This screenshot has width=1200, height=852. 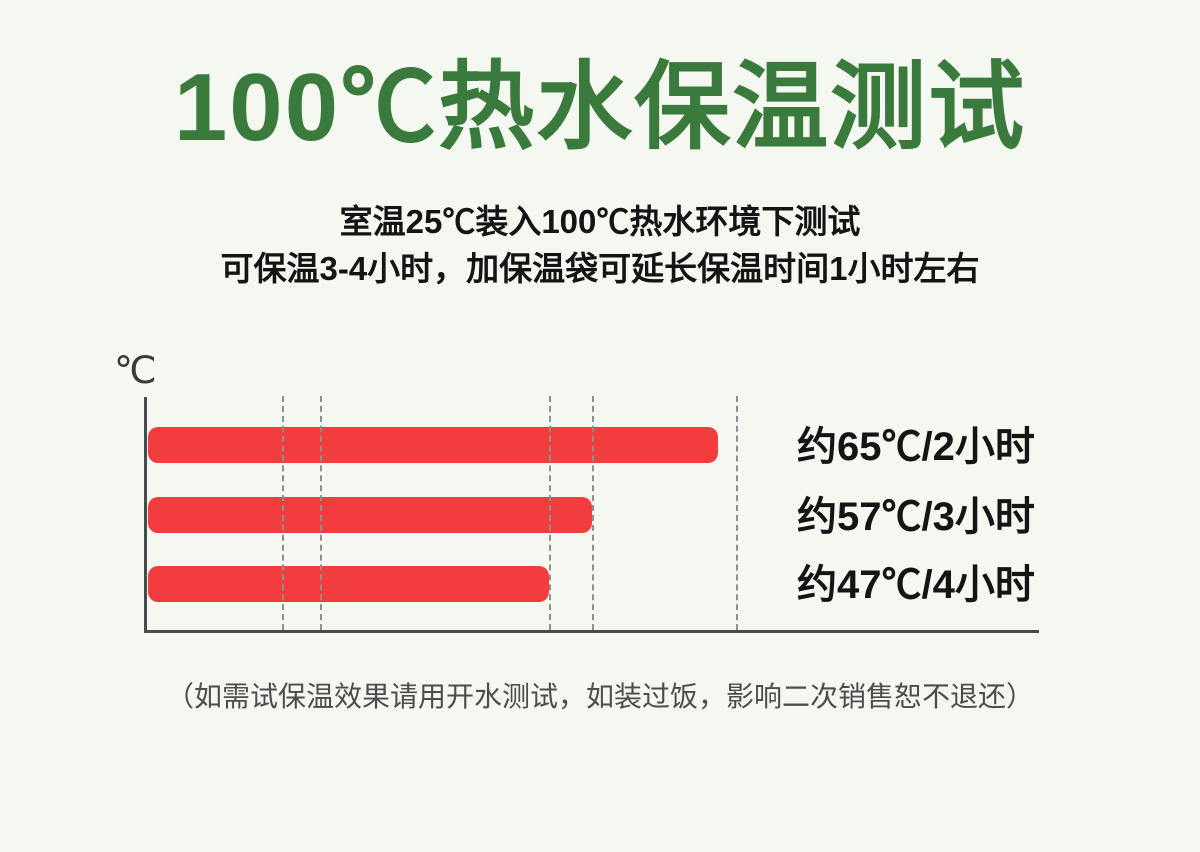 I want to click on subtitle-line-1: 室温25℃装入100℃热水环境下测试, so click(x=600, y=221).